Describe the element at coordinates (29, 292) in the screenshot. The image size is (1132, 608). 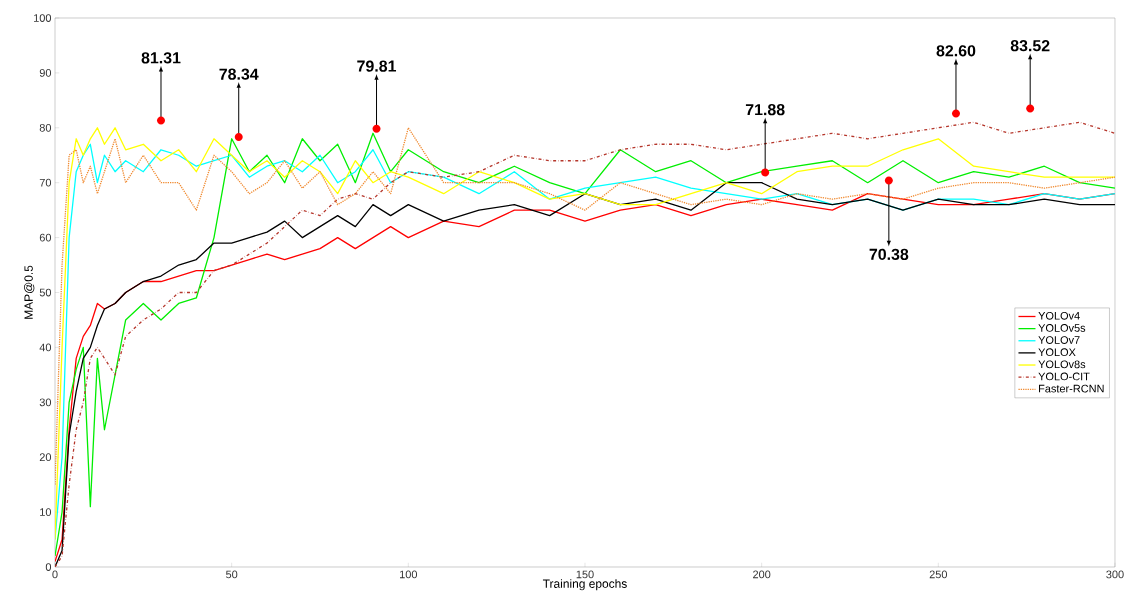
I see `y-axis-title: MAP@0.5` at that location.